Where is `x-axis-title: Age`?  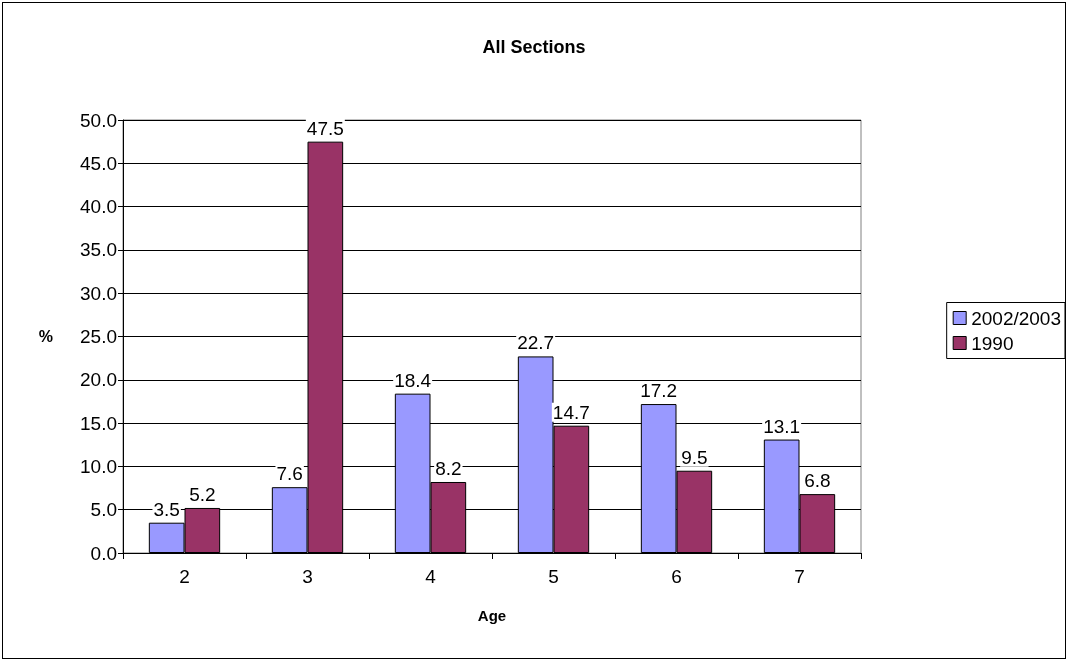 x-axis-title: Age is located at coordinates (492, 615).